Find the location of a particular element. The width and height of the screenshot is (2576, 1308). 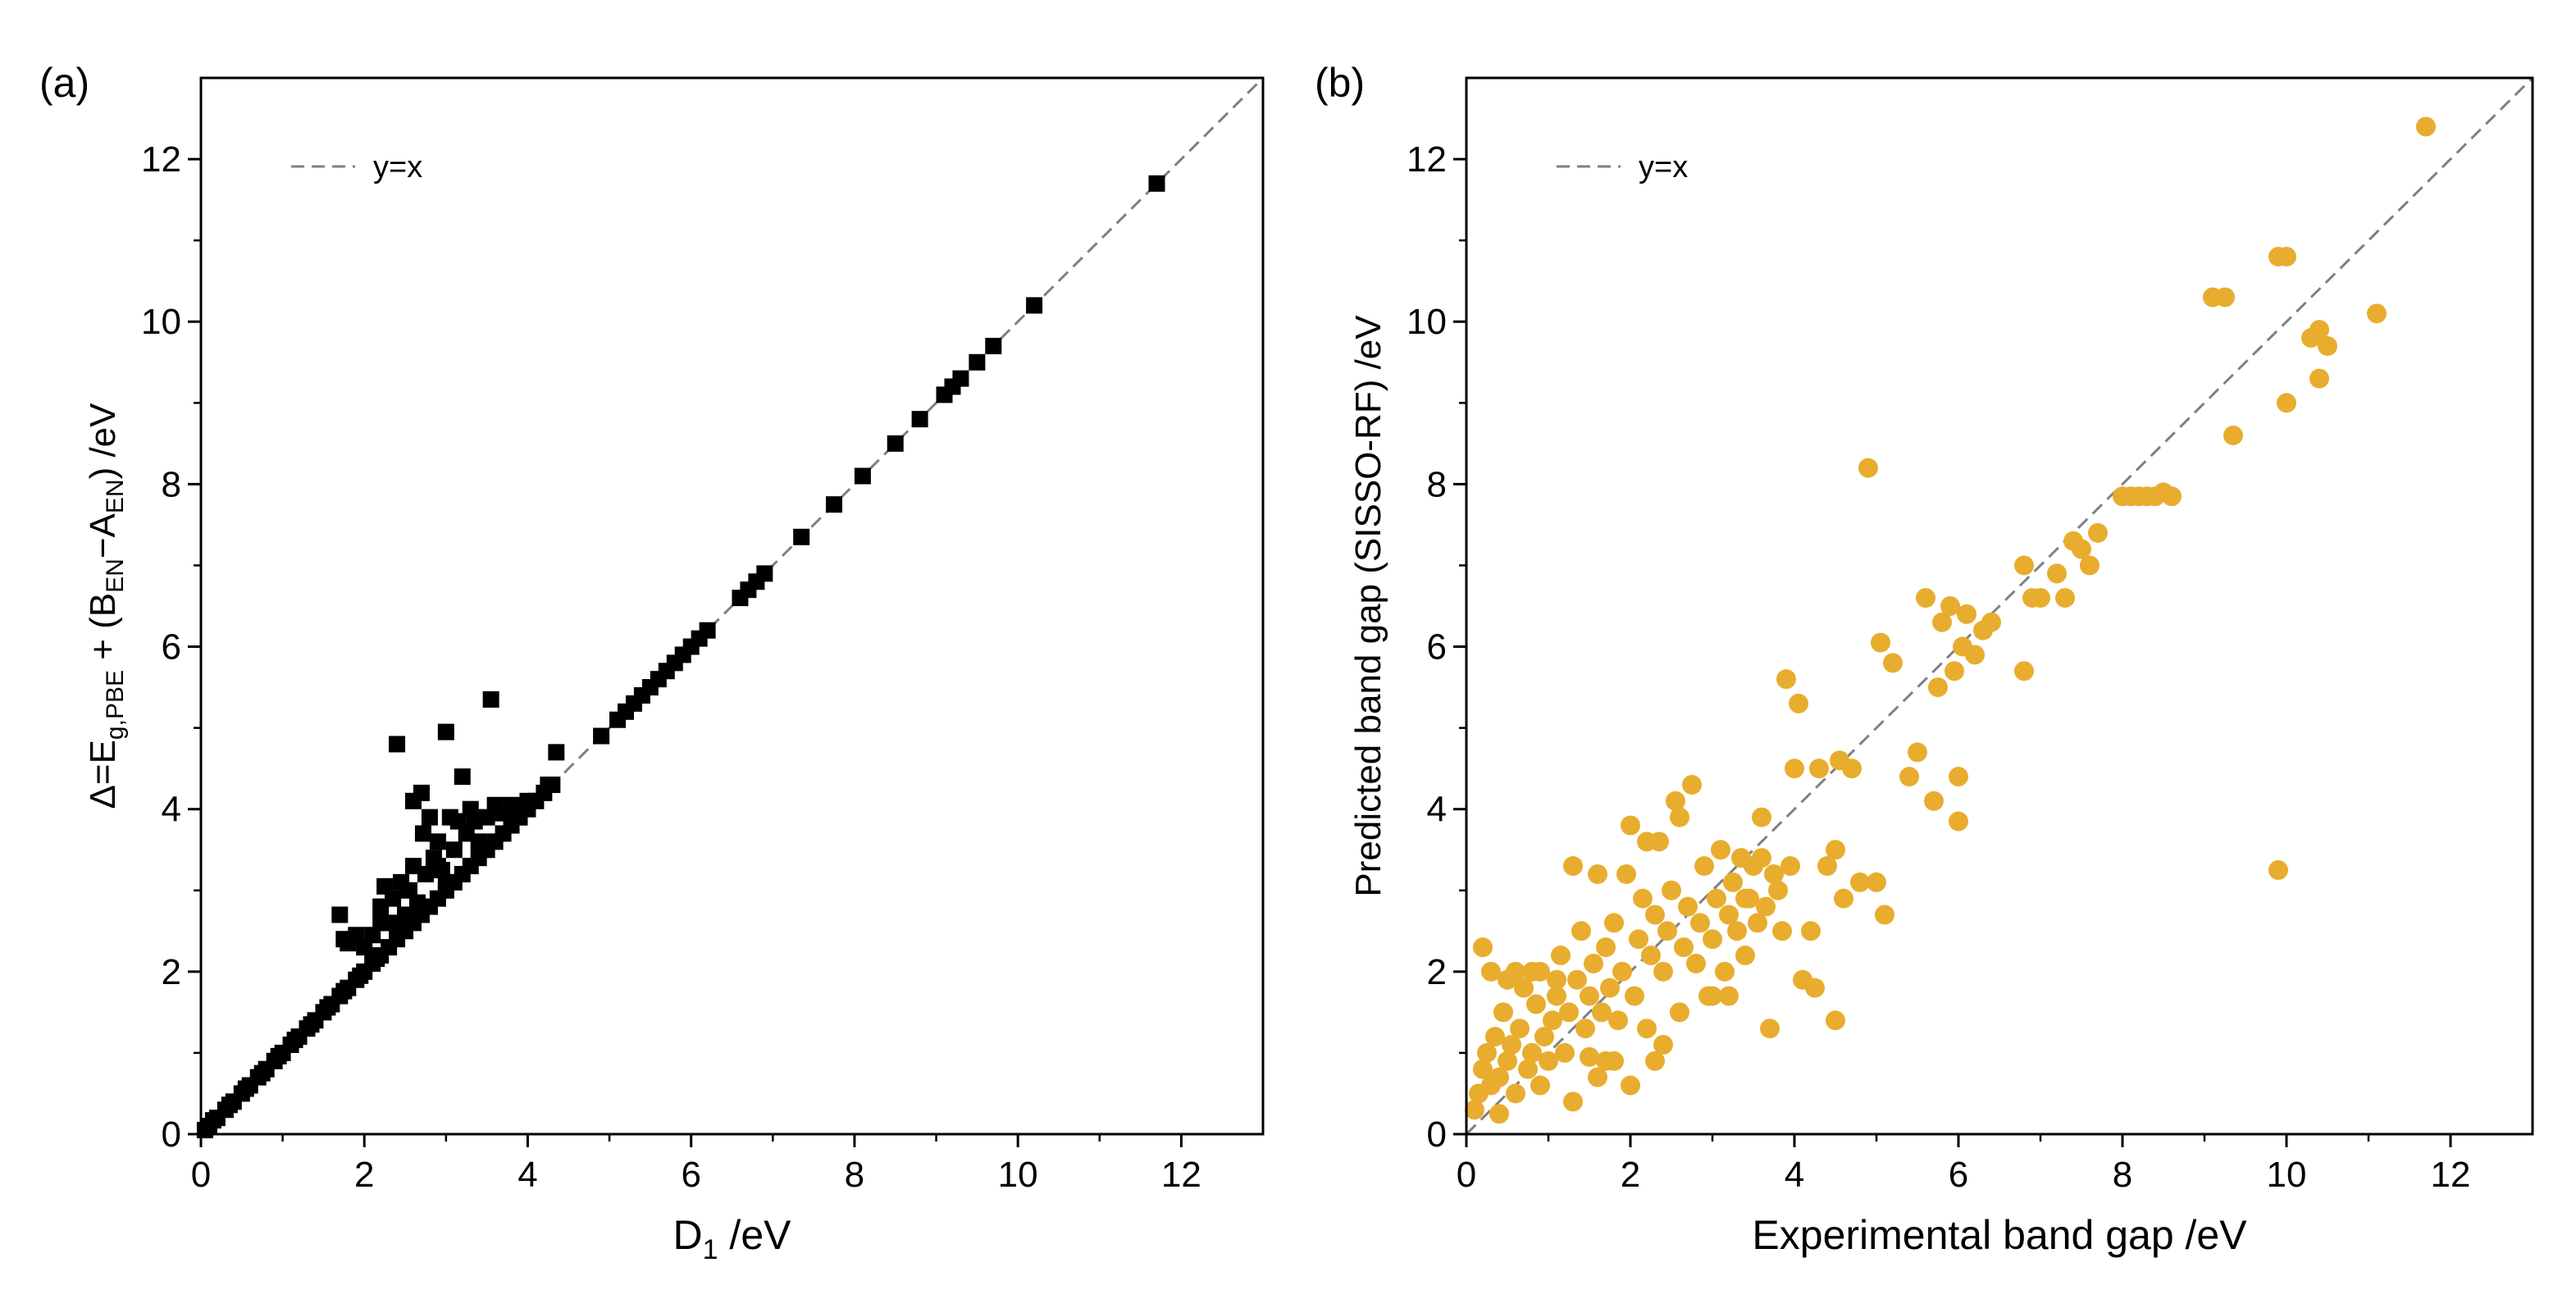

y-tick-label: 4 is located at coordinates (1437, 810).